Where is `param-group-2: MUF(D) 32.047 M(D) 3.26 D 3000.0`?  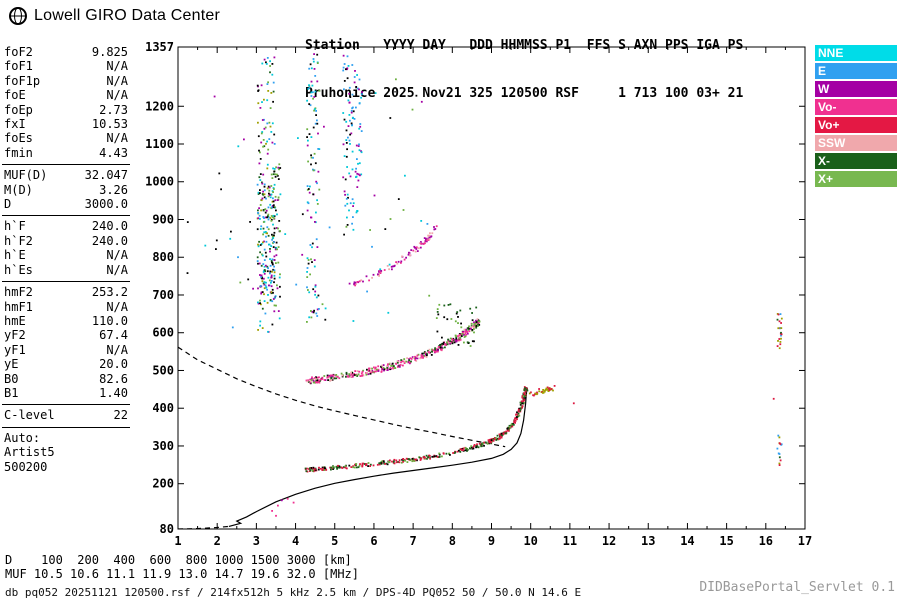 param-group-2: MUF(D) 32.047 M(D) 3.26 D 3000.0 is located at coordinates (66, 189).